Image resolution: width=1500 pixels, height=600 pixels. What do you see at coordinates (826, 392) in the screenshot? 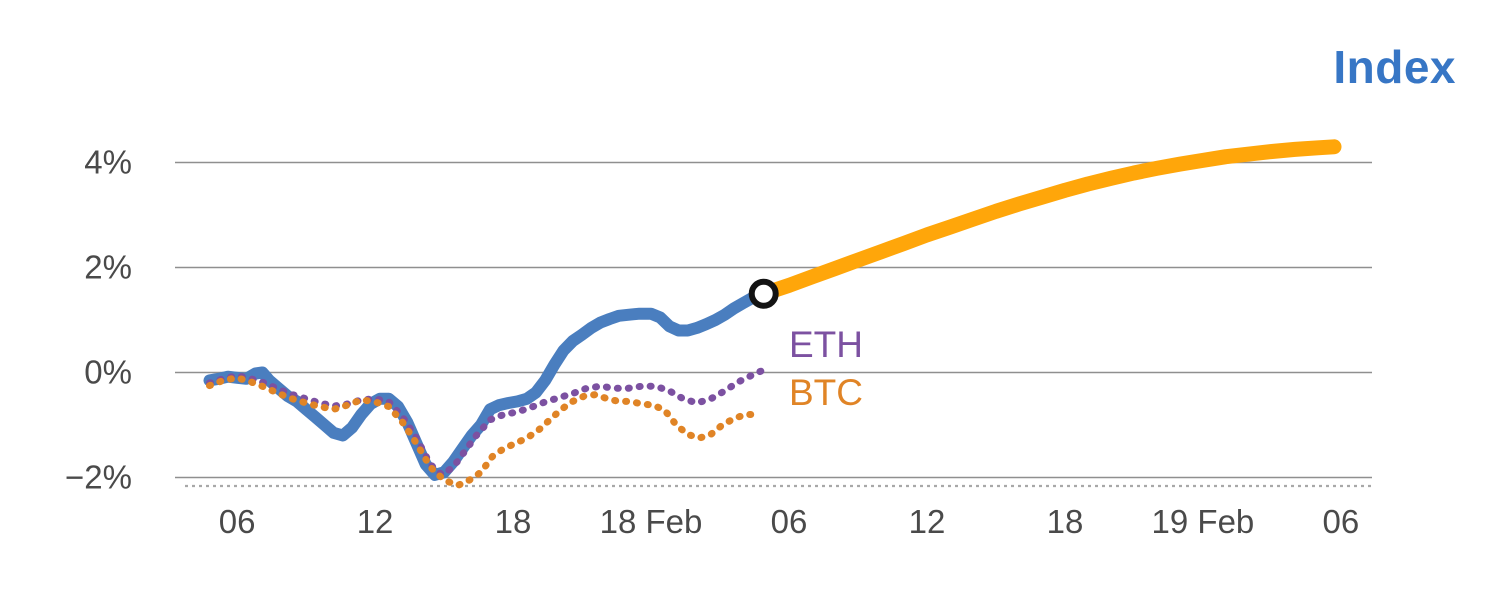
I see `series-label-btc: BTC` at bounding box center [826, 392].